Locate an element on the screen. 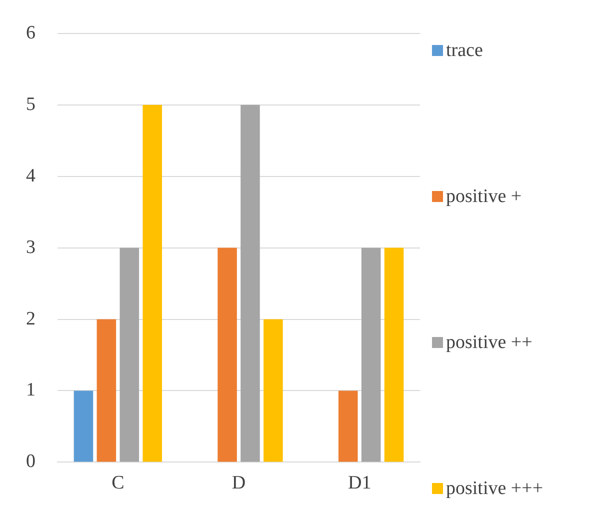  legend-label: trace is located at coordinates (464, 51).